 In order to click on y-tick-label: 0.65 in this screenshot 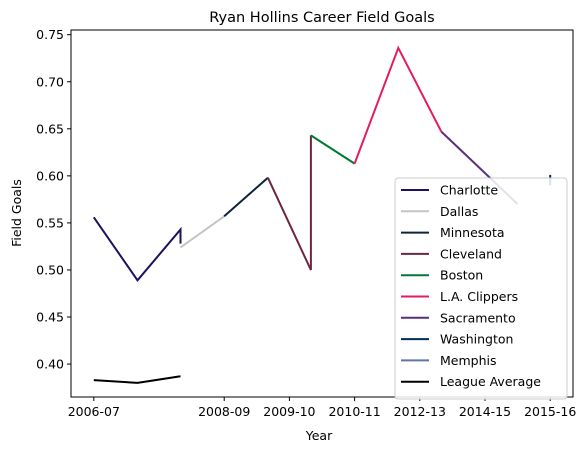, I will do `click(50, 128)`.